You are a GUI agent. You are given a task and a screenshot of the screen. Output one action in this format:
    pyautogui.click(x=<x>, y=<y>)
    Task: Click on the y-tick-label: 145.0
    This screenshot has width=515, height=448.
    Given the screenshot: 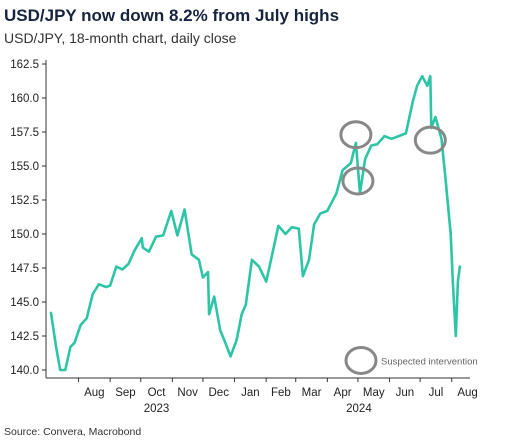 What is the action you would take?
    pyautogui.click(x=24, y=303)
    